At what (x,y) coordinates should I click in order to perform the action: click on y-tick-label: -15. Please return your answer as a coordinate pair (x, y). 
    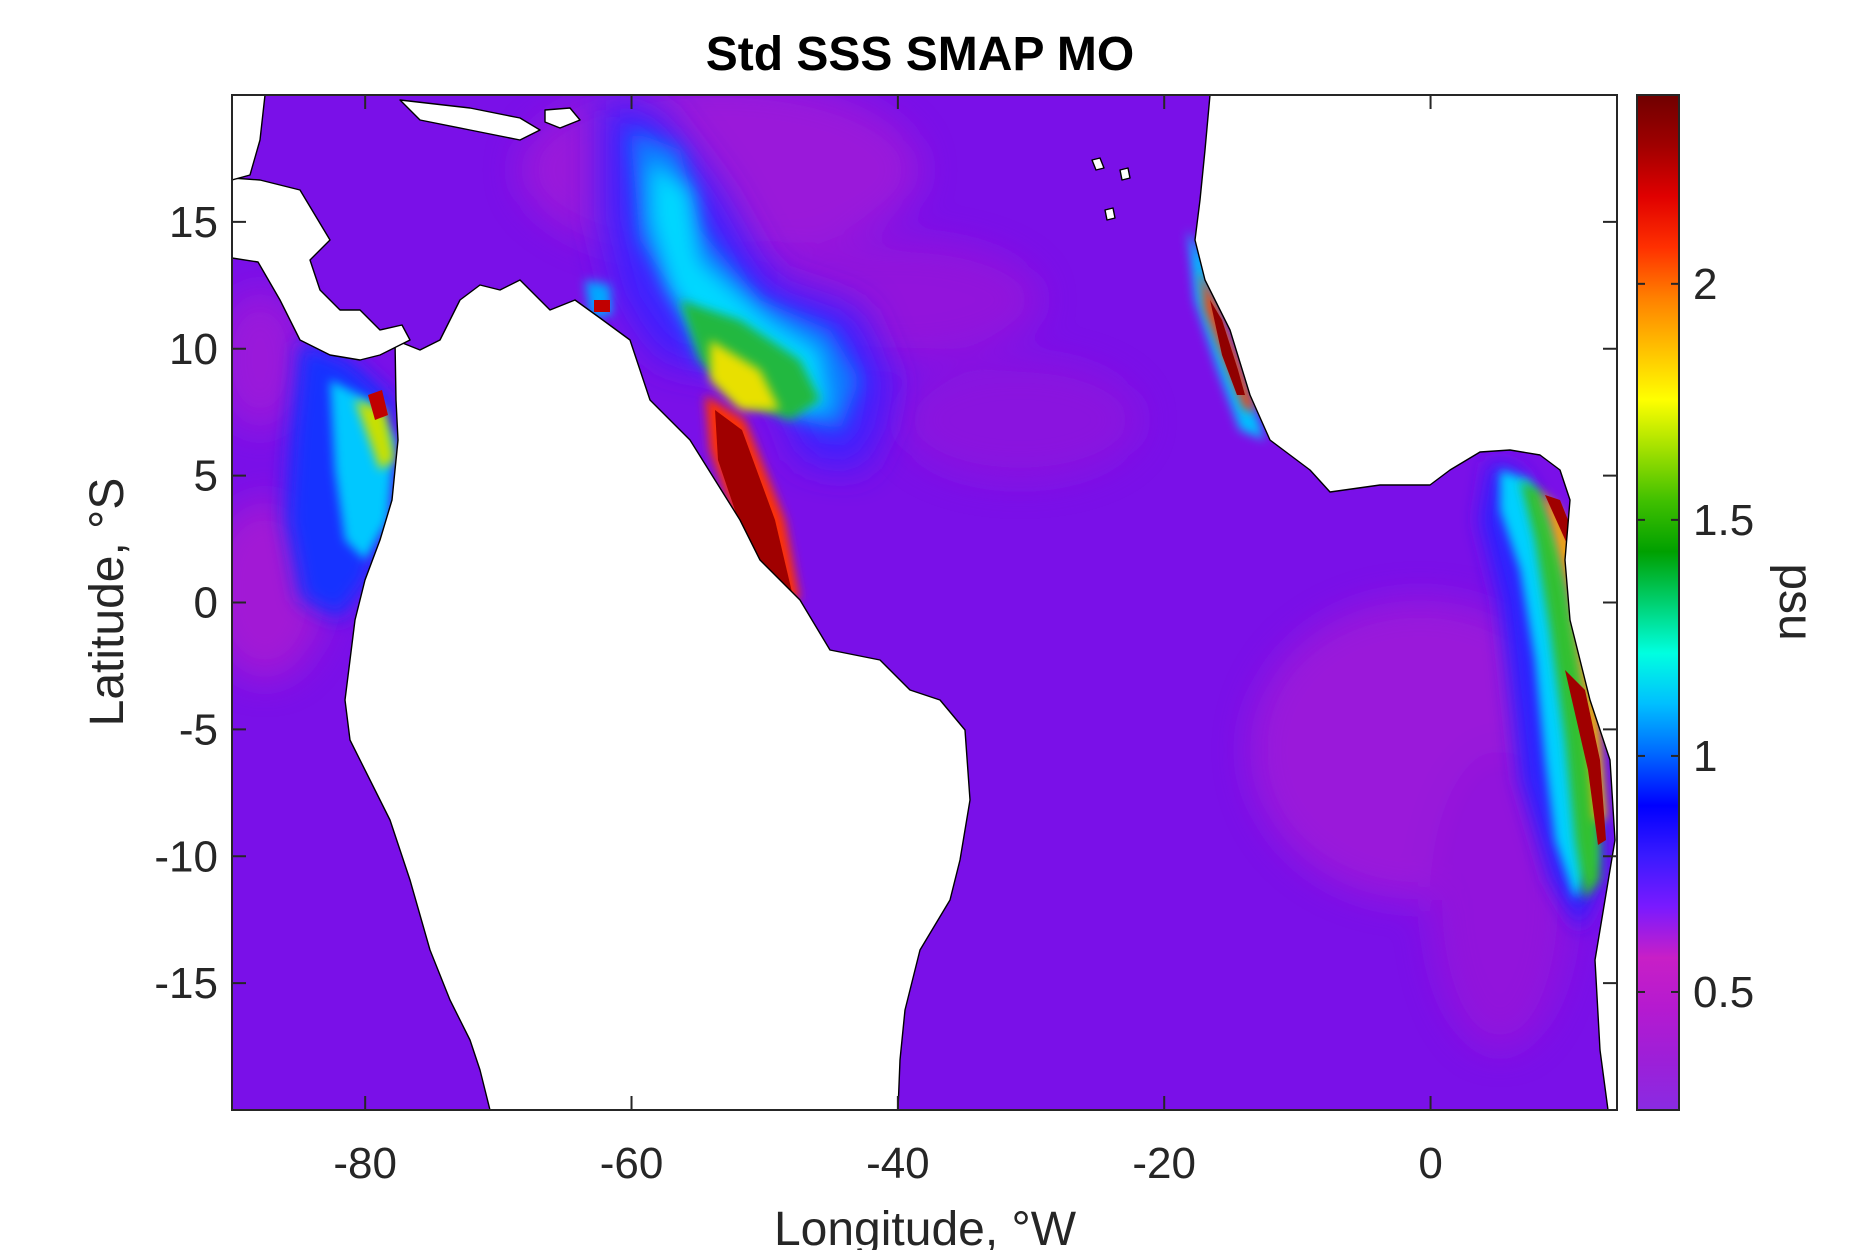
    Looking at the image, I should click on (186, 983).